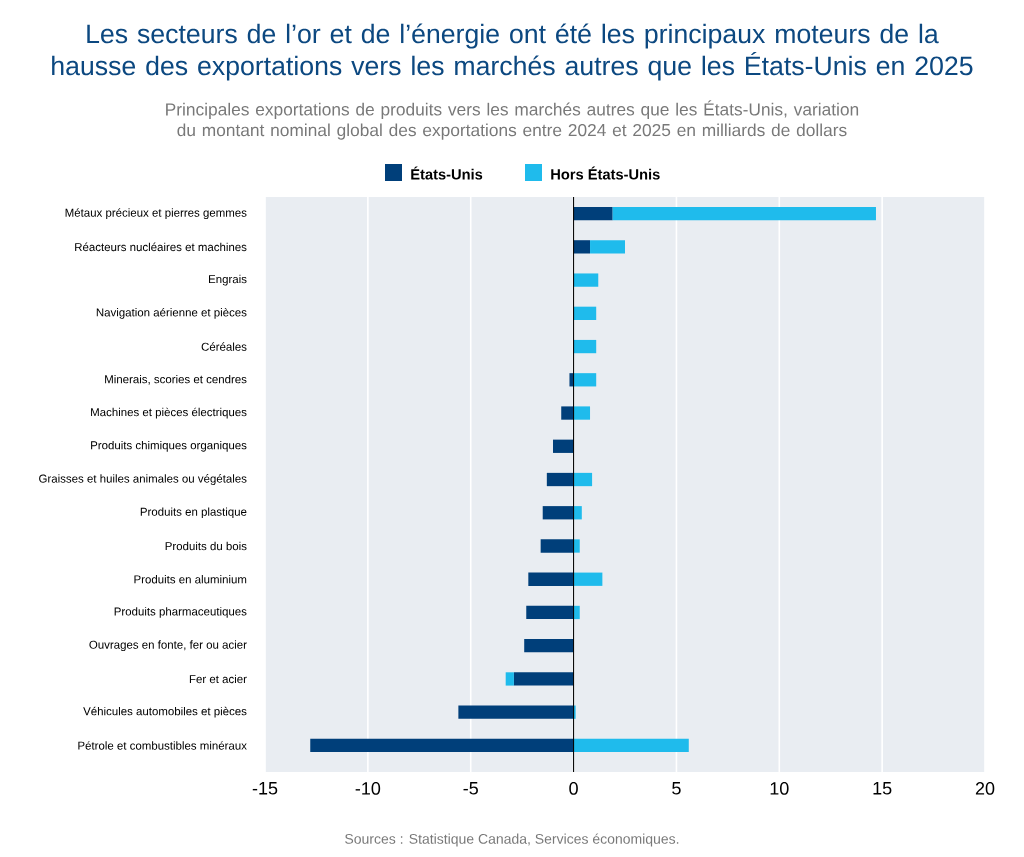 This screenshot has width=1024, height=857. Describe the element at coordinates (168, 646) in the screenshot. I see `y-tick-label: Ouvrages en fonte, fer ou acier` at that location.